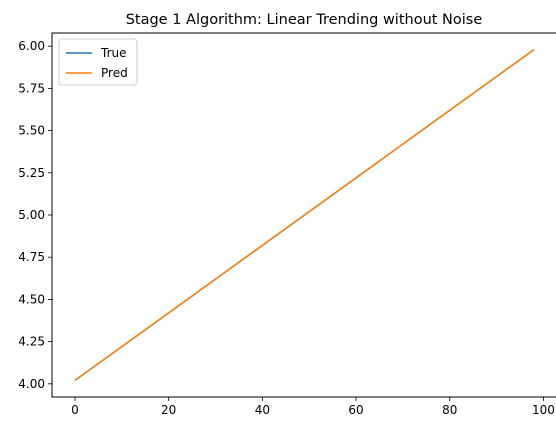  Describe the element at coordinates (31, 173) in the screenshot. I see `y-tick-label: 5.25` at that location.